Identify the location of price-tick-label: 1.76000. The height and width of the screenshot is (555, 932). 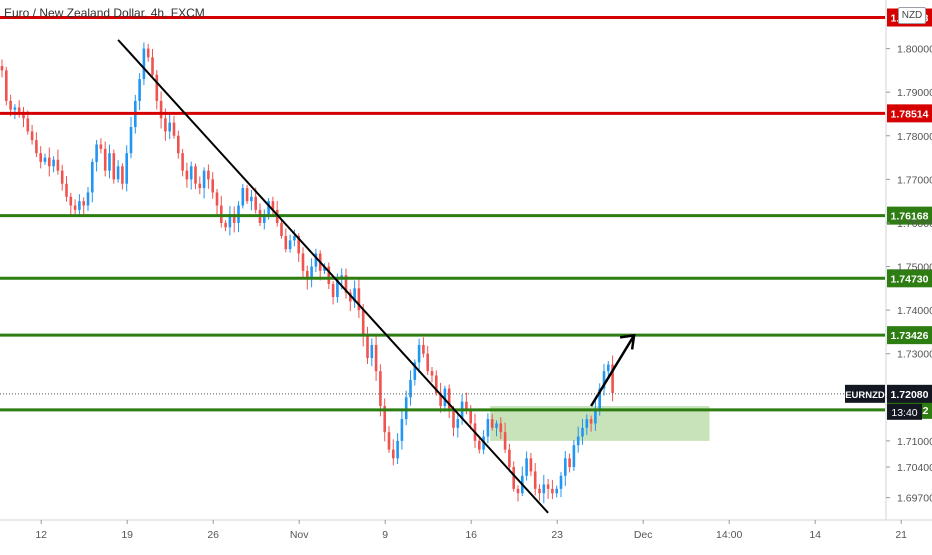
(914, 224).